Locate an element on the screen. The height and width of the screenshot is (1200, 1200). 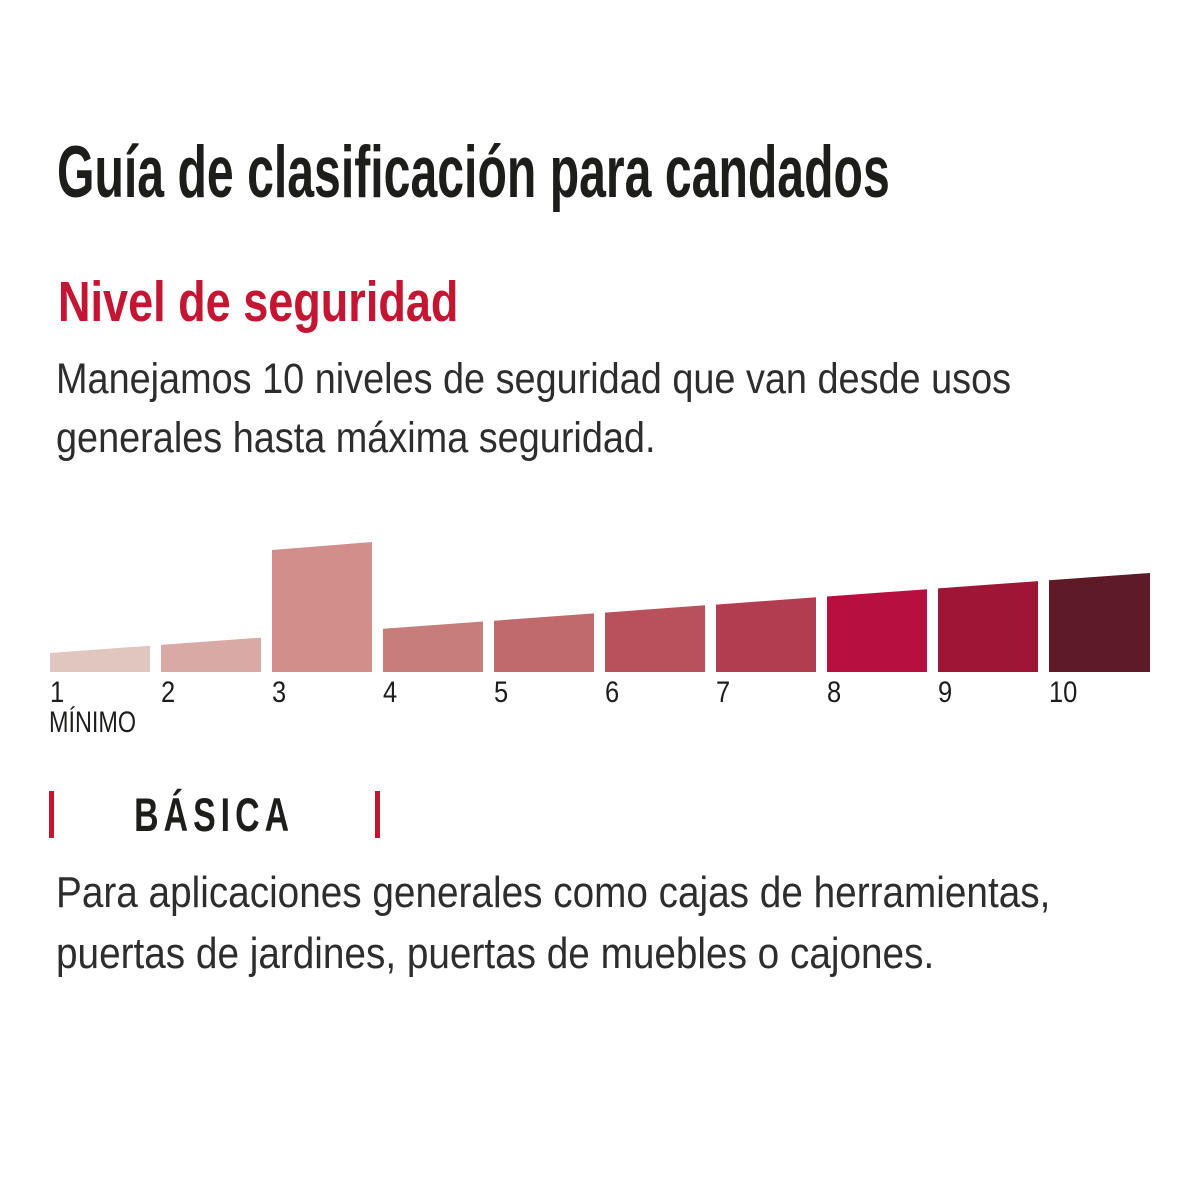
level-label-6: 6 is located at coordinates (612, 692).